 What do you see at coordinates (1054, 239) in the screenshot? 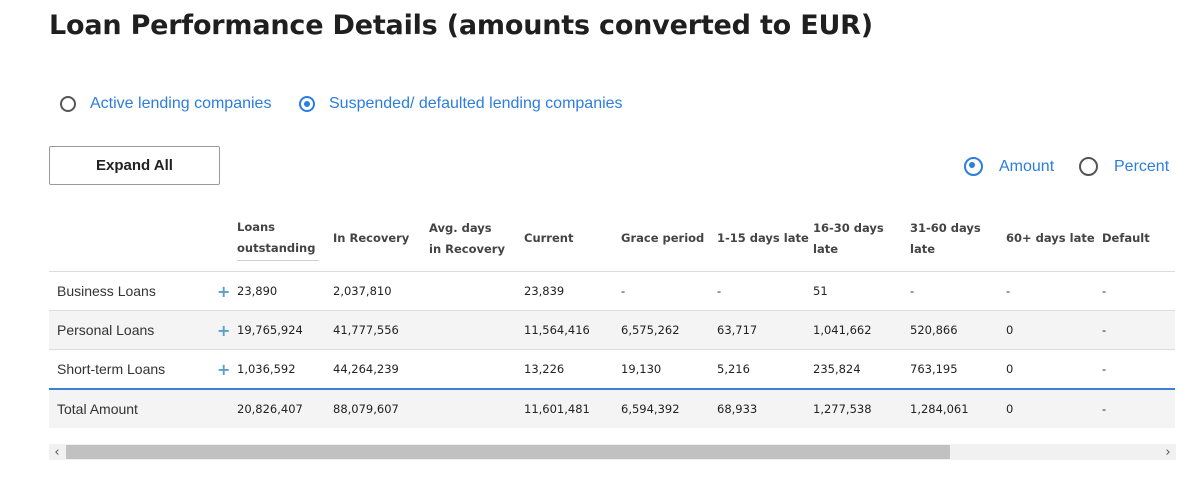
I see `col-header-60-plus-days-late: 60+ days late` at bounding box center [1054, 239].